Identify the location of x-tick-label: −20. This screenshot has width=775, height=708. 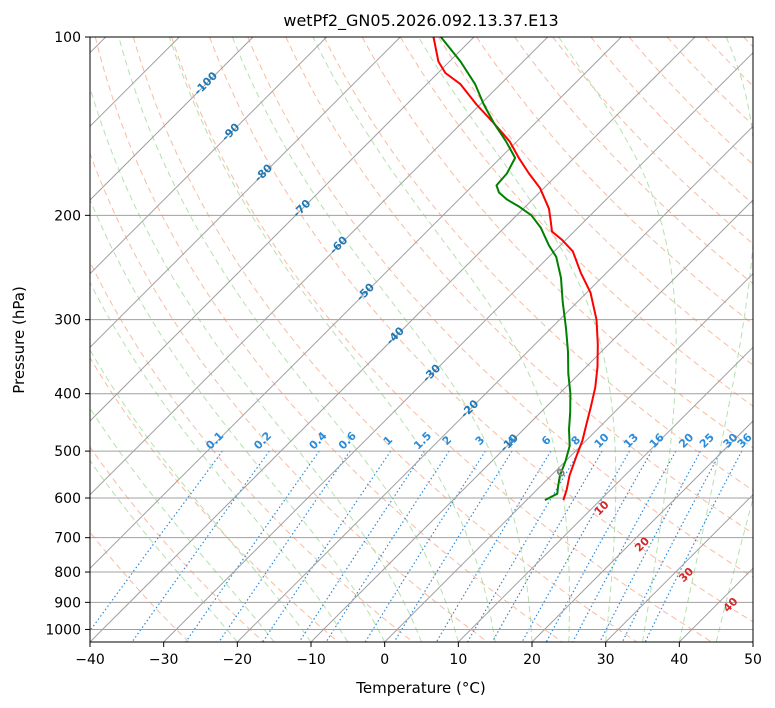
(238, 660).